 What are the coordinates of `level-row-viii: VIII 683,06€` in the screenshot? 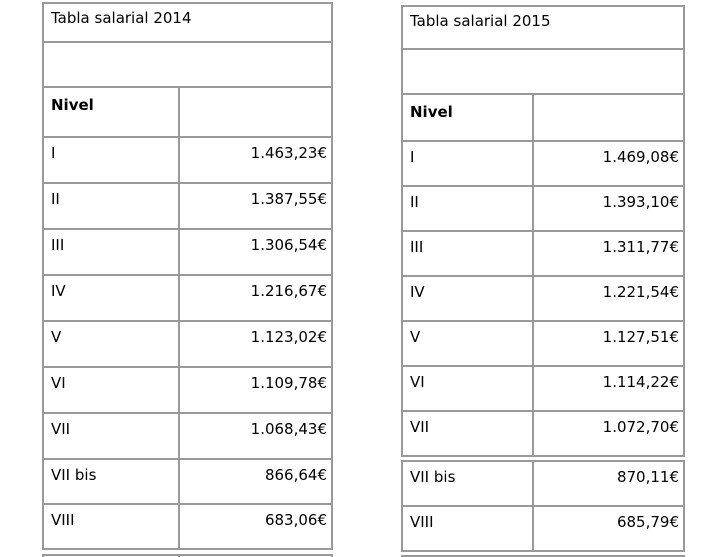 It's located at (187, 526).